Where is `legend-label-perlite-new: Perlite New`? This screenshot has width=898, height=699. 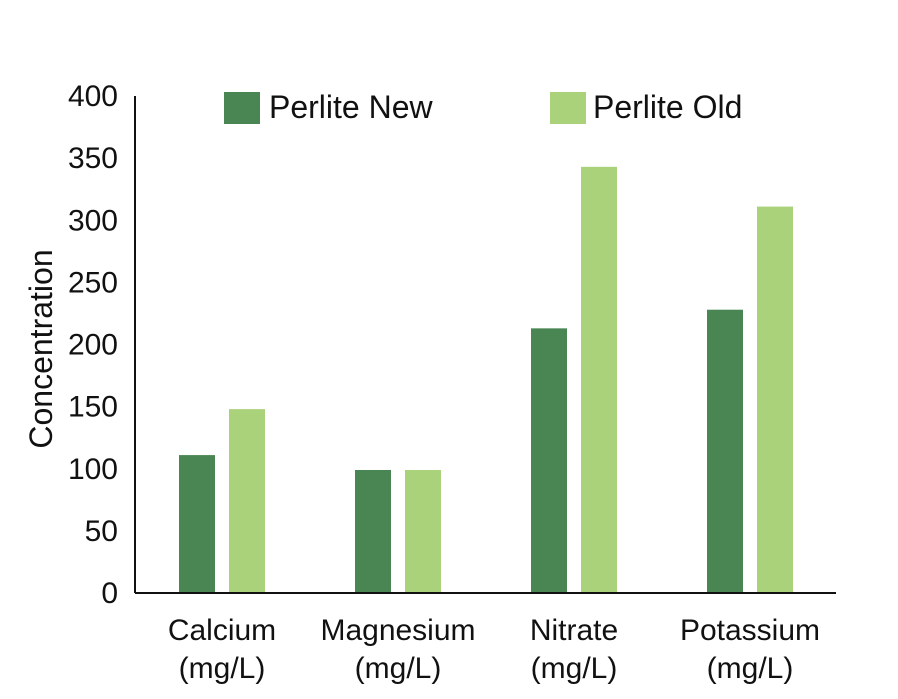
legend-label-perlite-new: Perlite New is located at coordinates (351, 107).